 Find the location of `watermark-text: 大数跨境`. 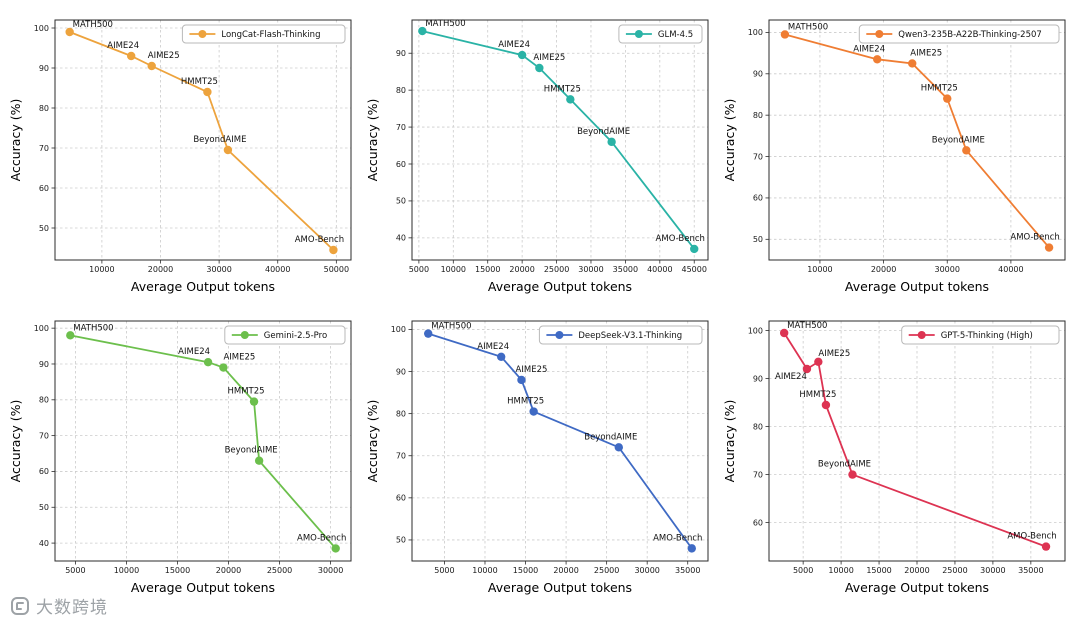

watermark-text: 大数跨境 is located at coordinates (72, 608).